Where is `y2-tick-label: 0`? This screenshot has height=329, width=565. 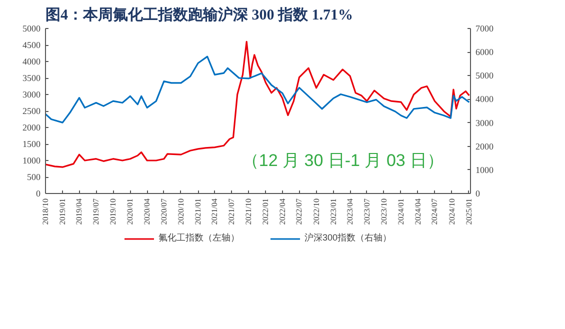
y2-tick-label: 0 is located at coordinates (478, 193).